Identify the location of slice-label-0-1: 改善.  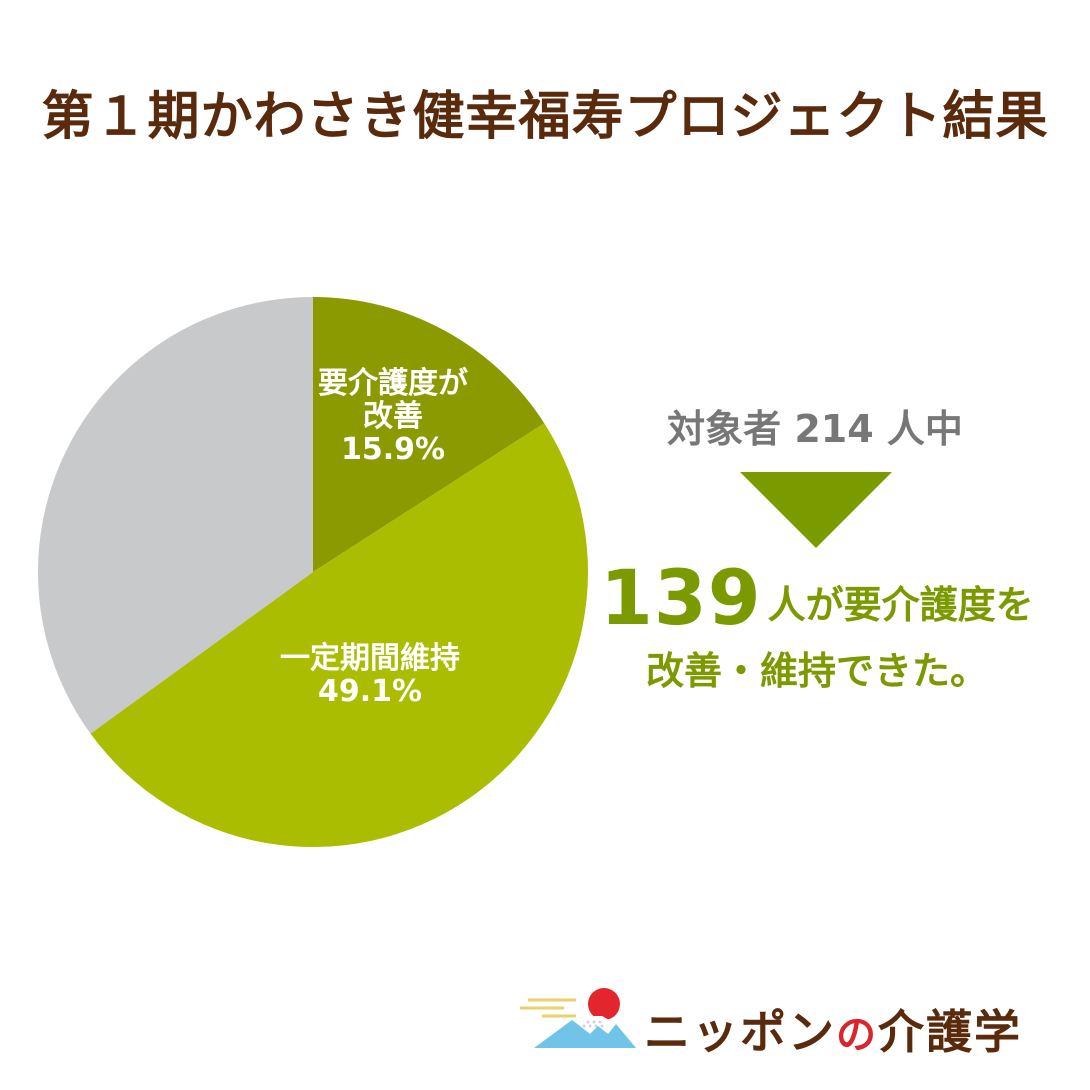
(393, 416).